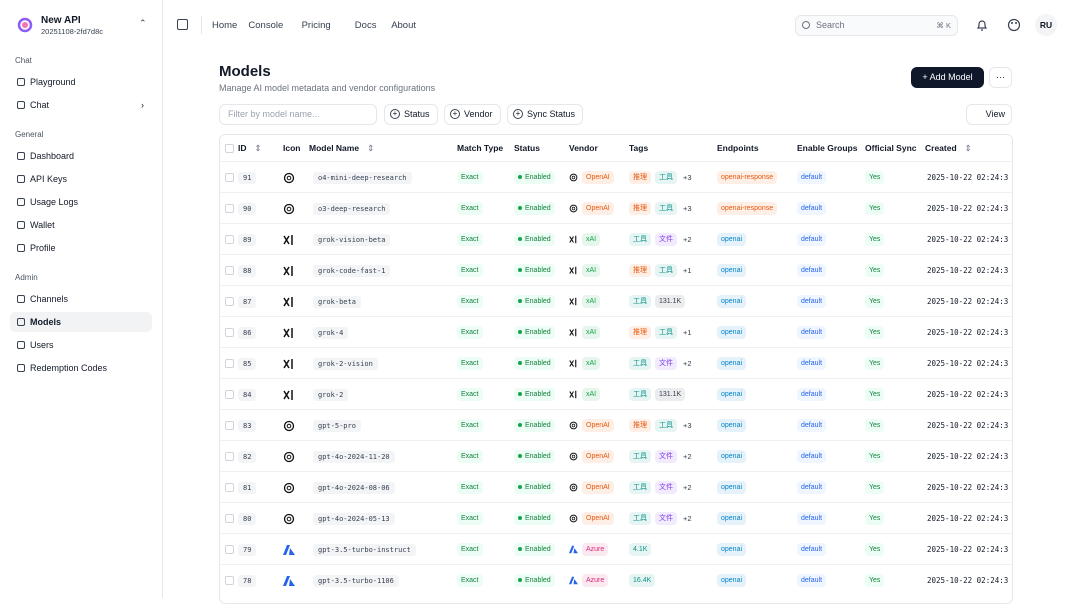 The height and width of the screenshot is (604, 1080). I want to click on status-cell: Enabled, so click(536, 580).